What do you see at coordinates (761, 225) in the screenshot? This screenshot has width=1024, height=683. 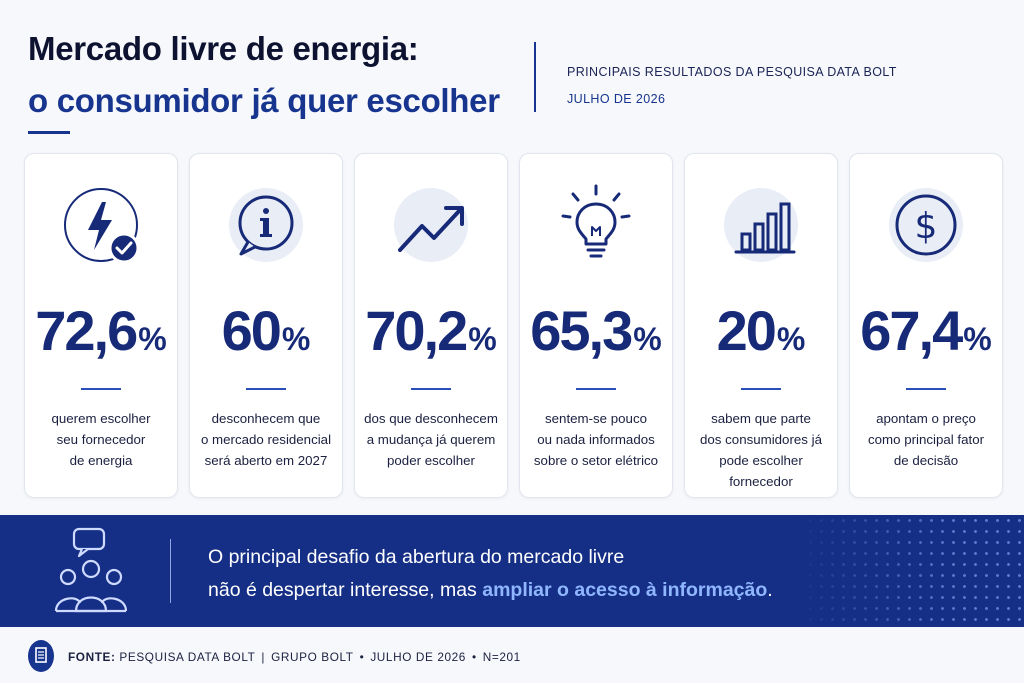 I see `bar-chart-icon` at bounding box center [761, 225].